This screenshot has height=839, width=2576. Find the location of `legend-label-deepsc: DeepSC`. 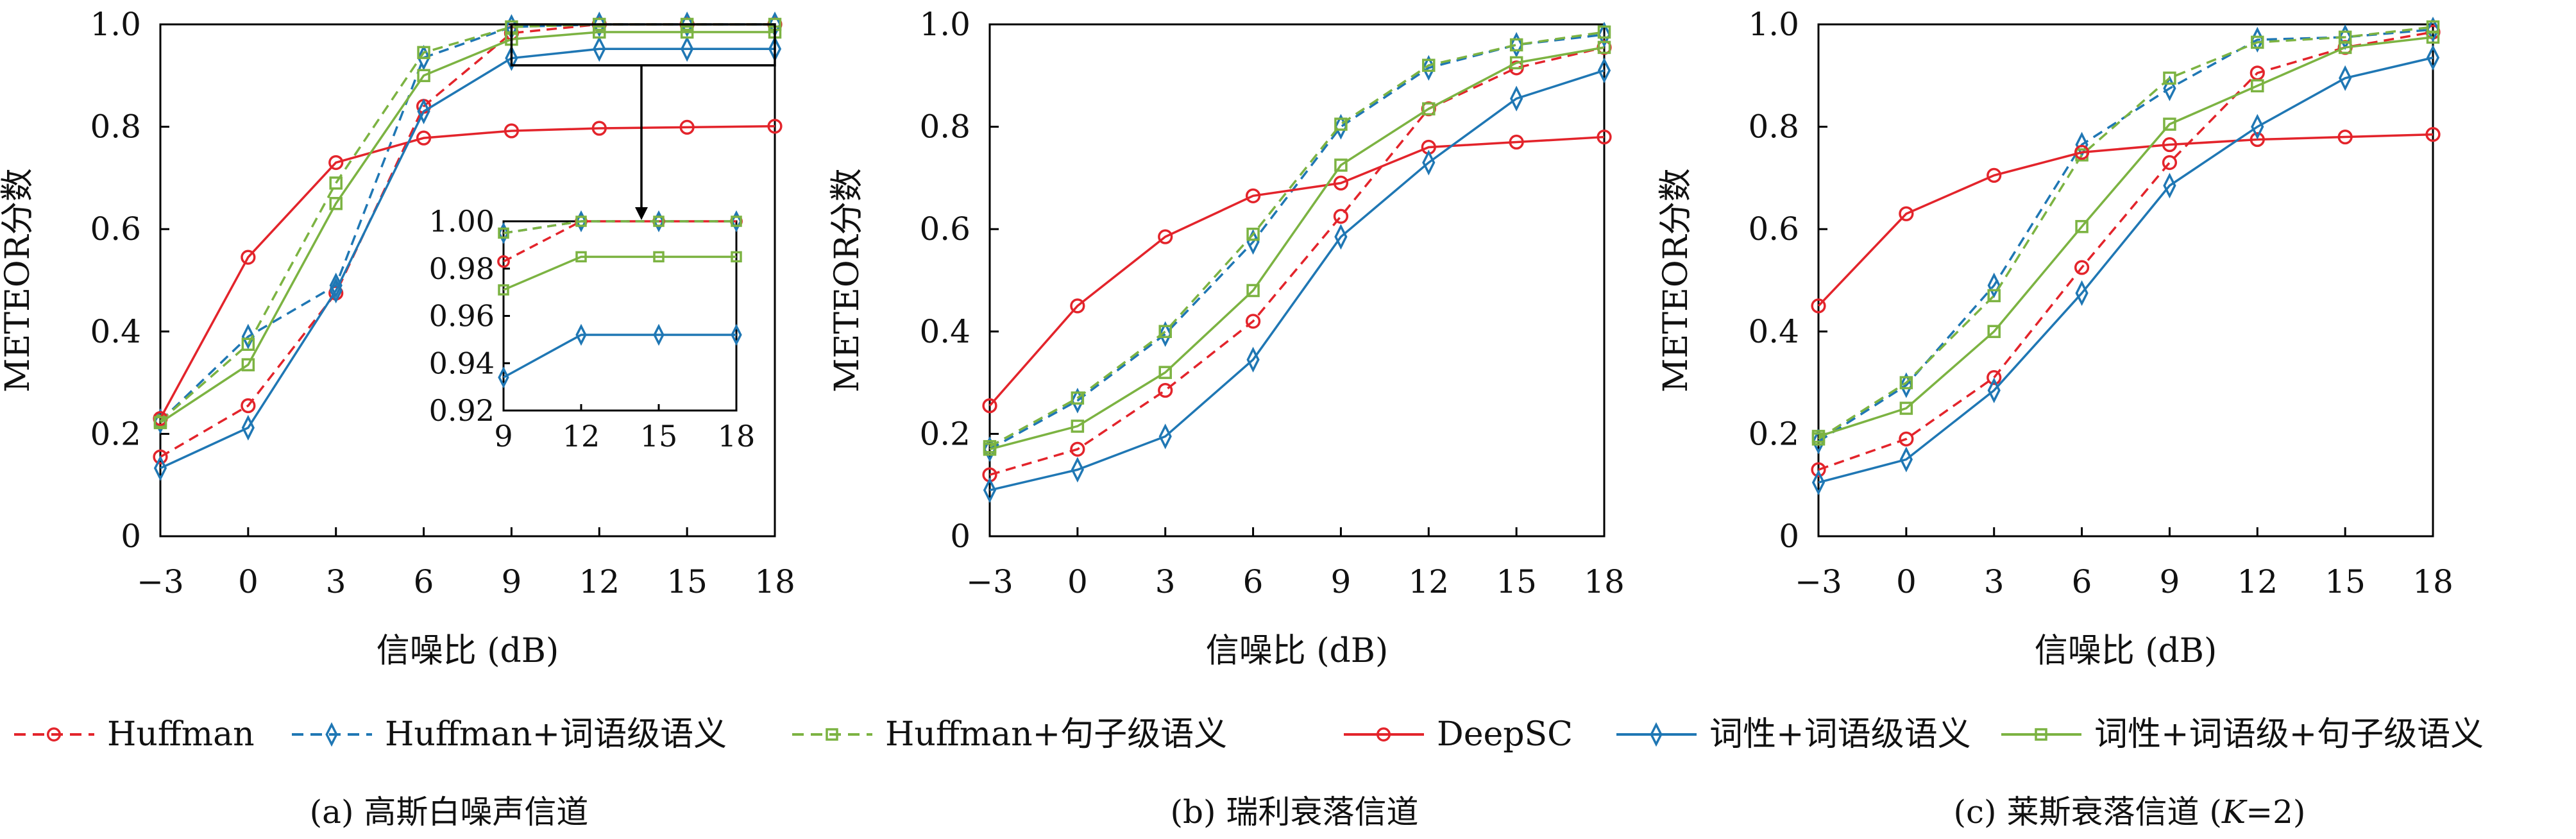

legend-label-deepsc: DeepSC is located at coordinates (1505, 734).